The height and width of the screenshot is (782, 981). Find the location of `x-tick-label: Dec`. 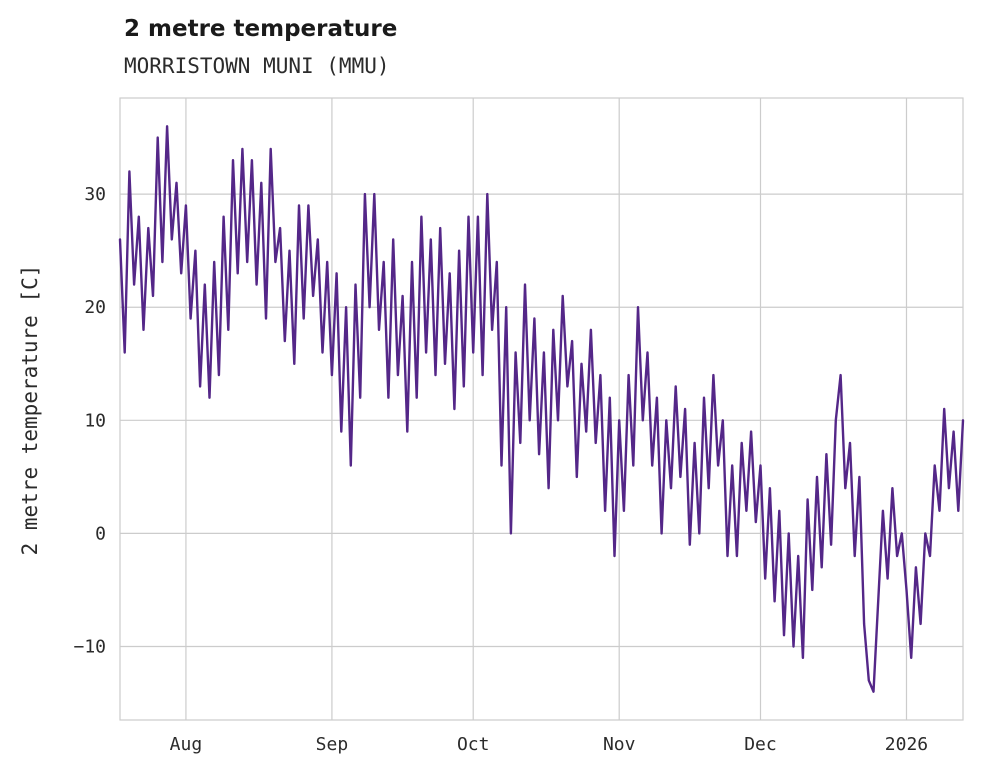

x-tick-label: Dec is located at coordinates (760, 744).